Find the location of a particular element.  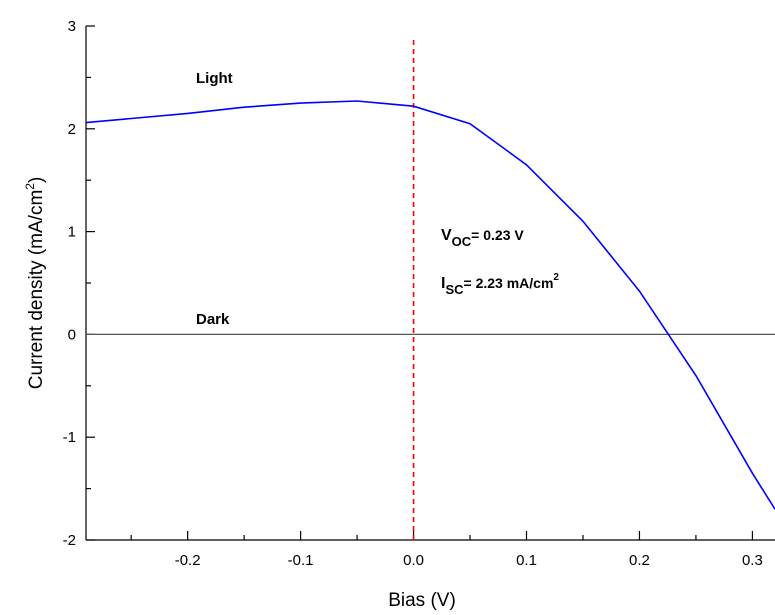

y-tick-label: -2 is located at coordinates (69, 540).